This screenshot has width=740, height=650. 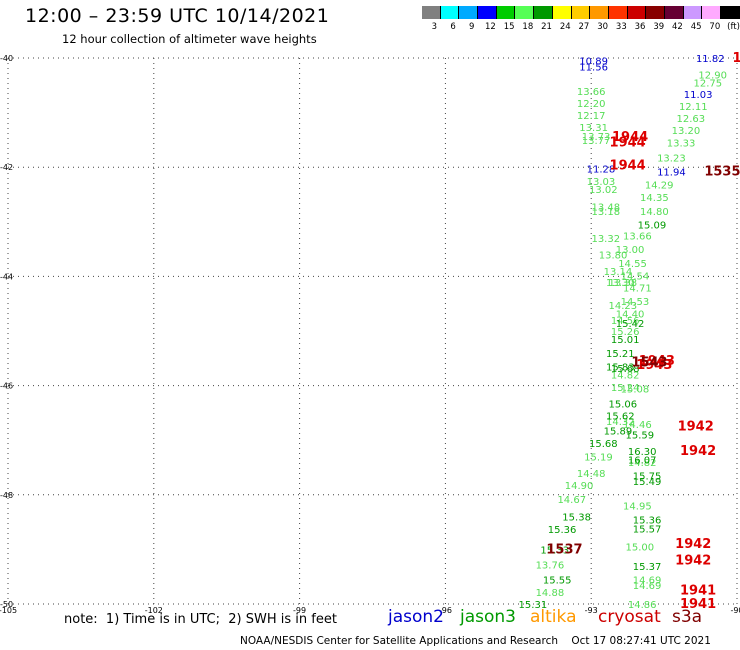 What do you see at coordinates (622, 306) in the screenshot?
I see `data-label: 14.23` at bounding box center [622, 306].